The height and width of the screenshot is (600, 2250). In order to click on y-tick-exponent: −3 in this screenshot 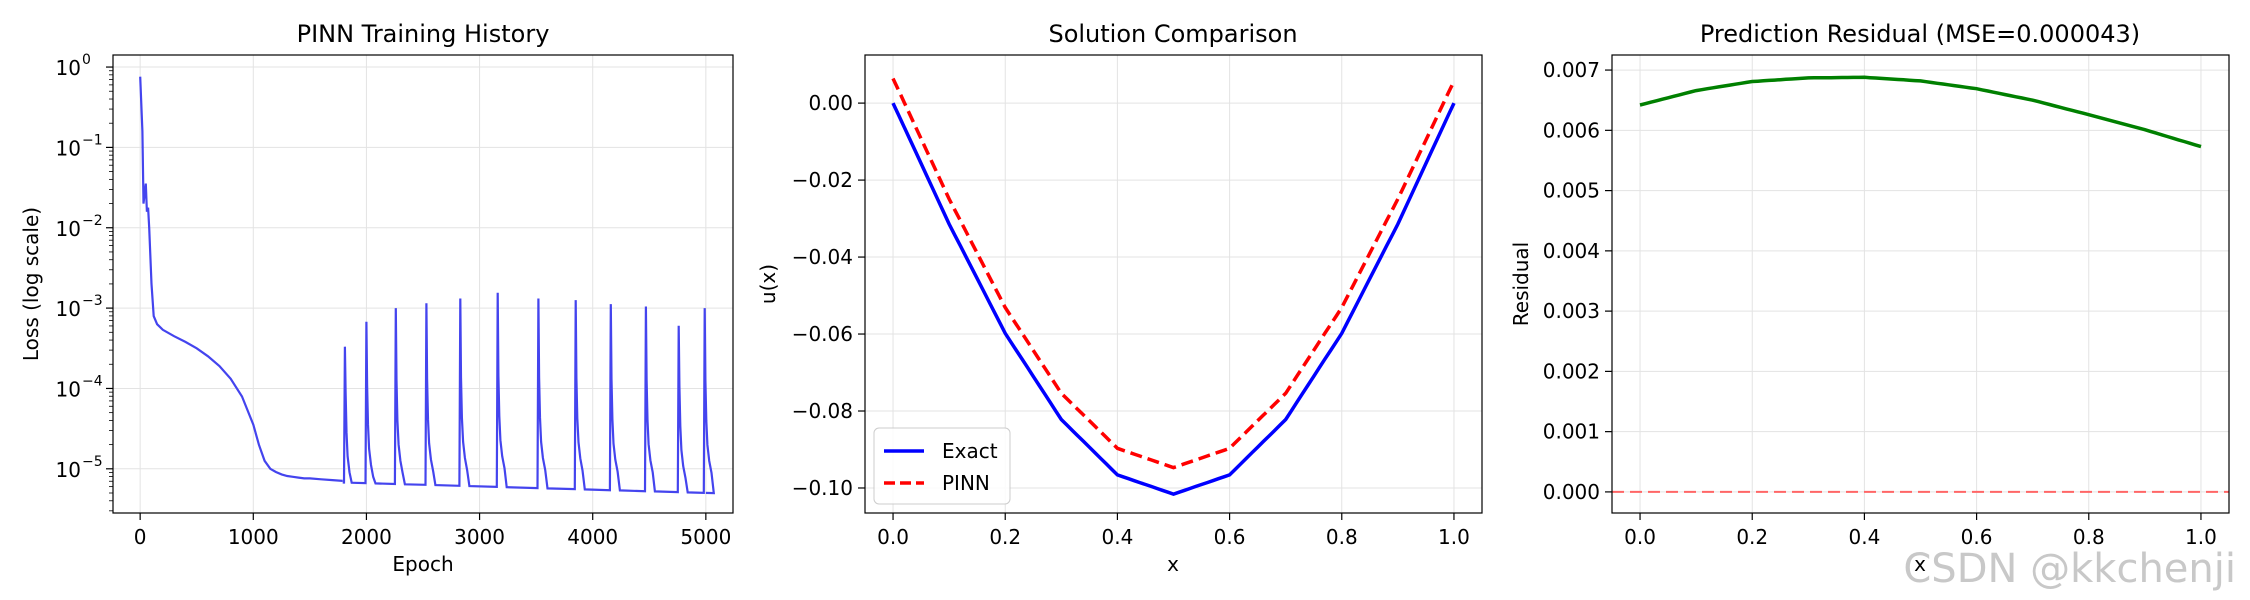, I will do `click(92, 301)`.